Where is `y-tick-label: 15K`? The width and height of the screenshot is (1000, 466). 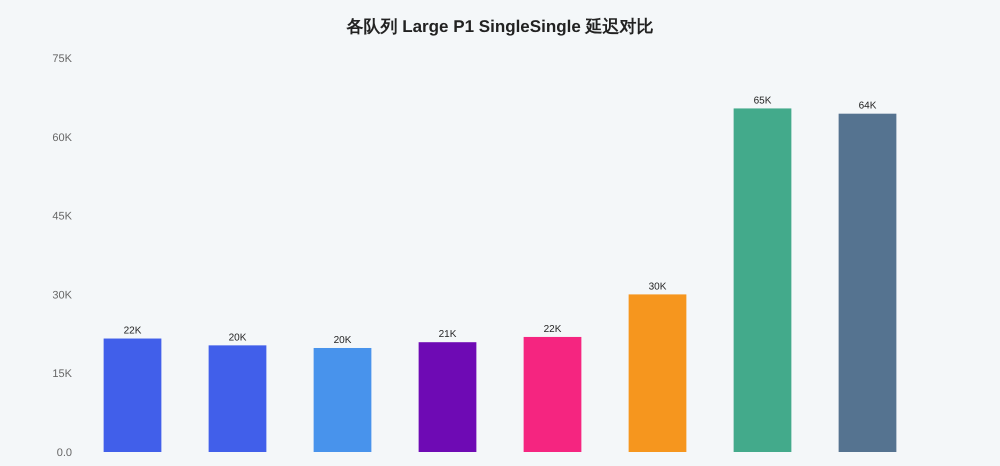 y-tick-label: 15K is located at coordinates (62, 374).